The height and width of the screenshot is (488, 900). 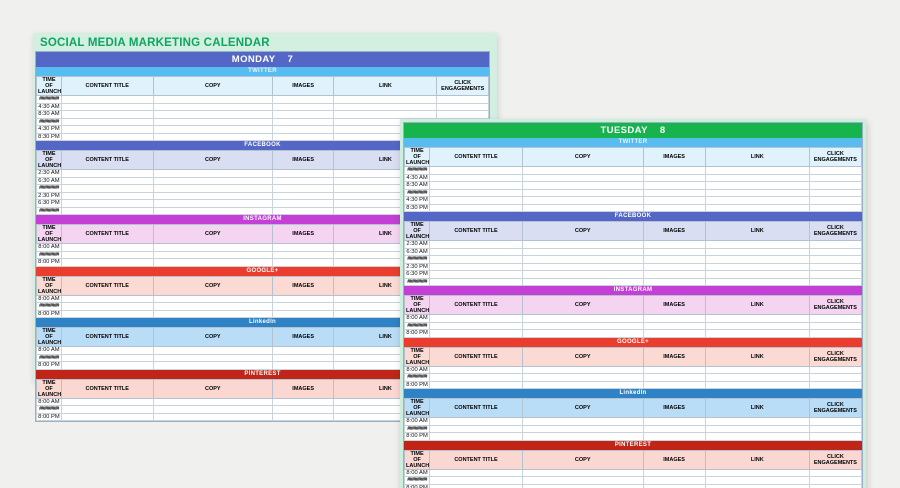 What do you see at coordinates (49, 129) in the screenshot?
I see `time-cell: 4:30 PM` at bounding box center [49, 129].